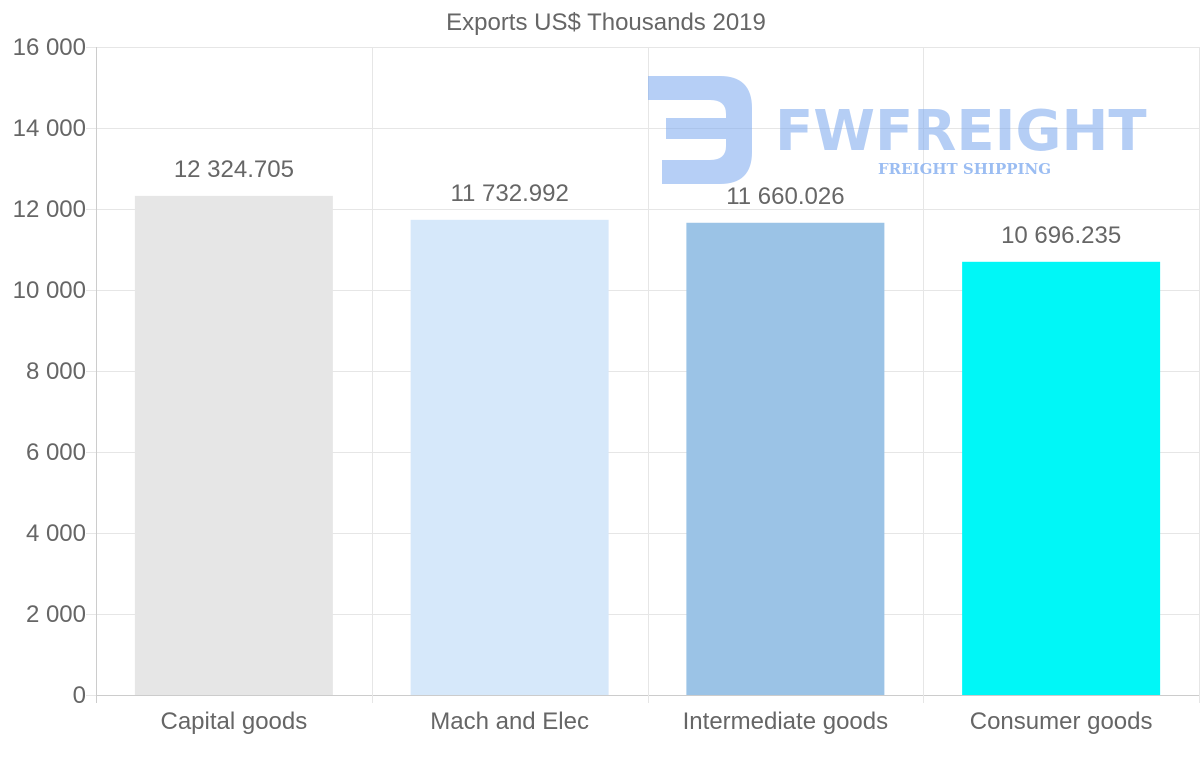  What do you see at coordinates (79, 695) in the screenshot?
I see `y-tick-label: 0` at bounding box center [79, 695].